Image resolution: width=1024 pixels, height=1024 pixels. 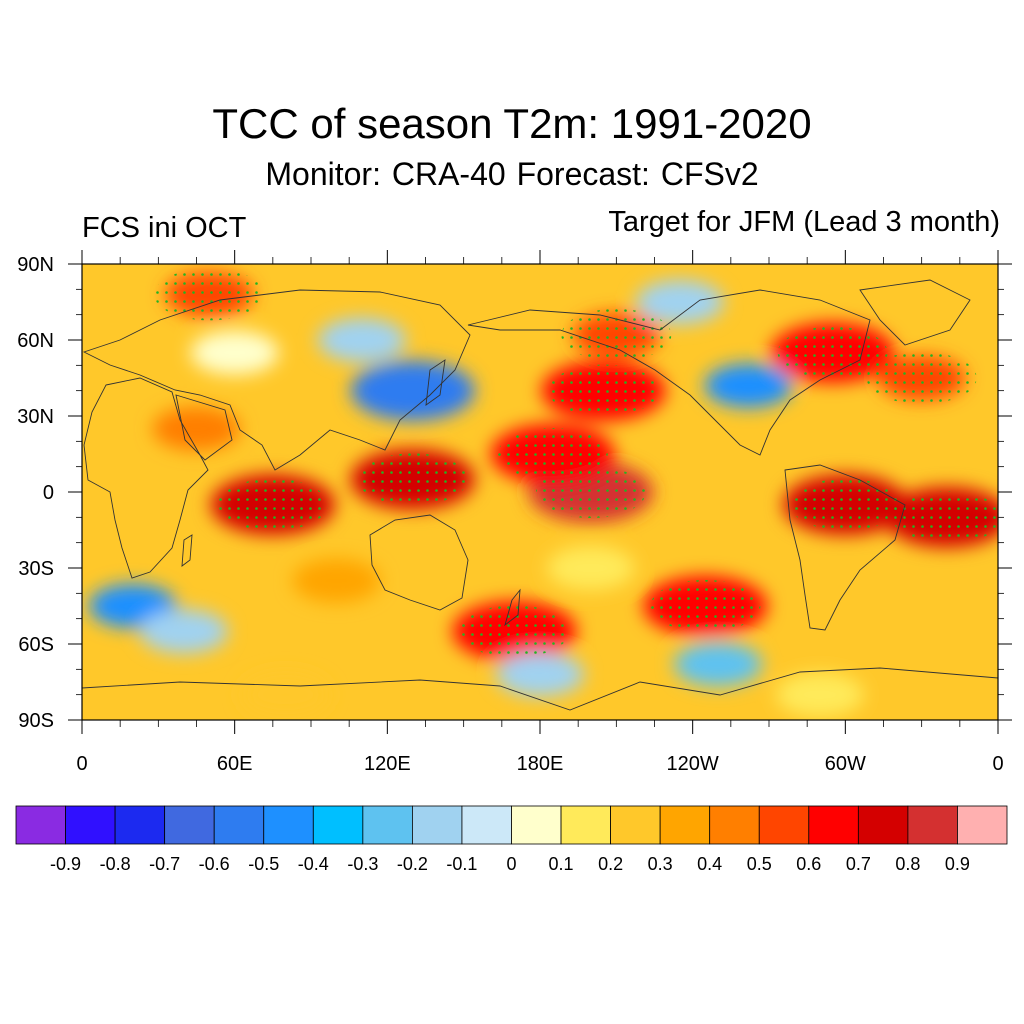 I want to click on antarctica-coastline, so click(x=540, y=689).